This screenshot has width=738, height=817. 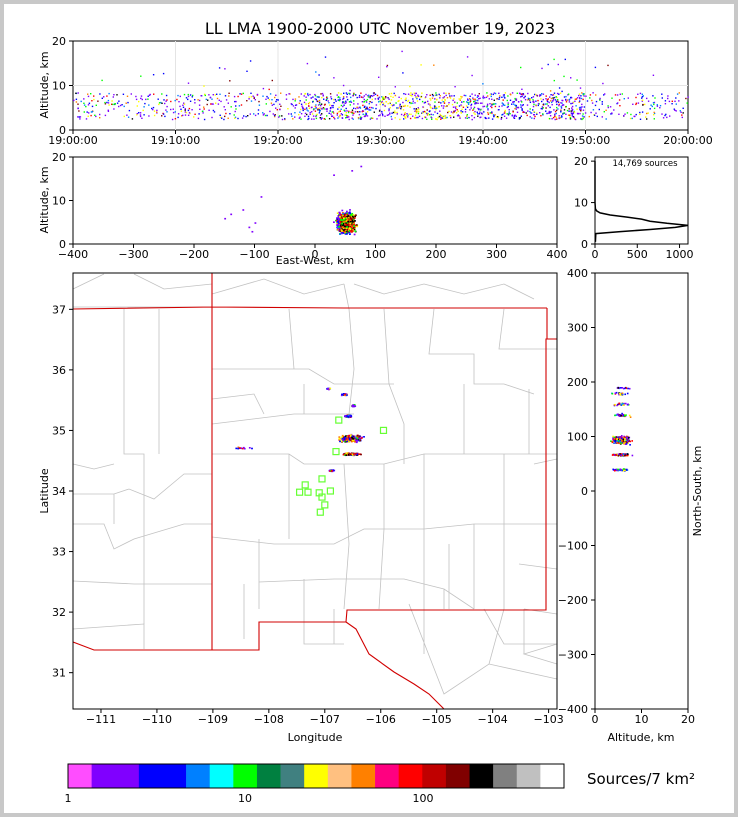 I want to click on hist-tick-label: 0, so click(x=595, y=254).